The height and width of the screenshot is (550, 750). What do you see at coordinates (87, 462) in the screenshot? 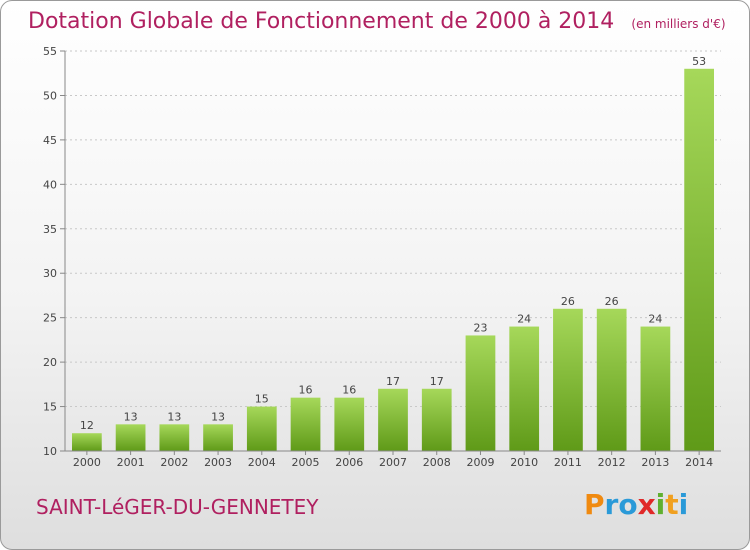
I see `x-tick-label-2000: 2000` at bounding box center [87, 462].